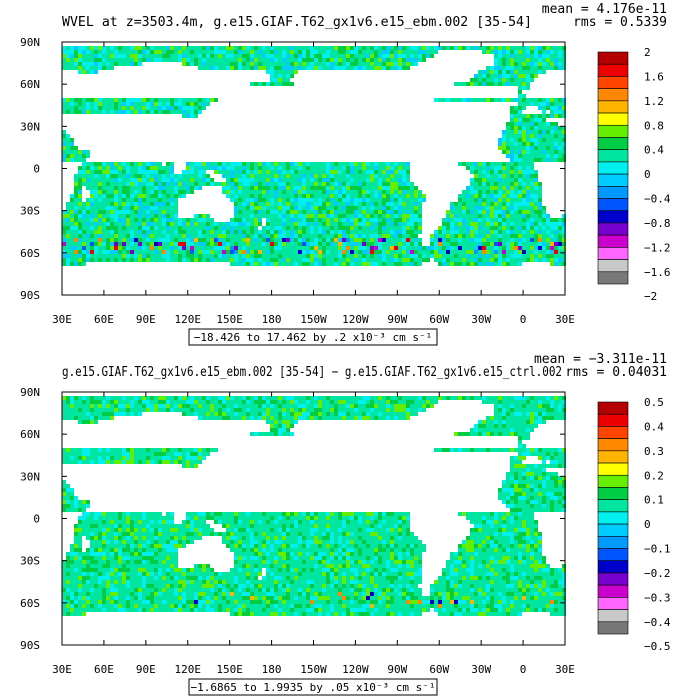 The height and width of the screenshot is (700, 700). Describe the element at coordinates (657, 597) in the screenshot. I see `colorbar-label: −0.3` at that location.